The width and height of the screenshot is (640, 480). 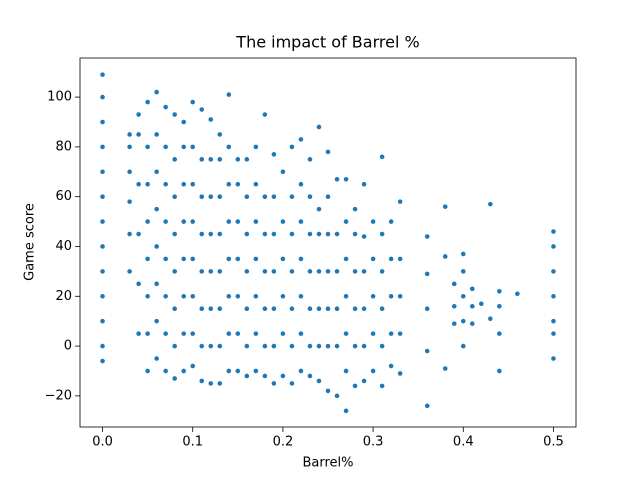 I want to click on y-tick-label: 60, so click(x=63, y=196).